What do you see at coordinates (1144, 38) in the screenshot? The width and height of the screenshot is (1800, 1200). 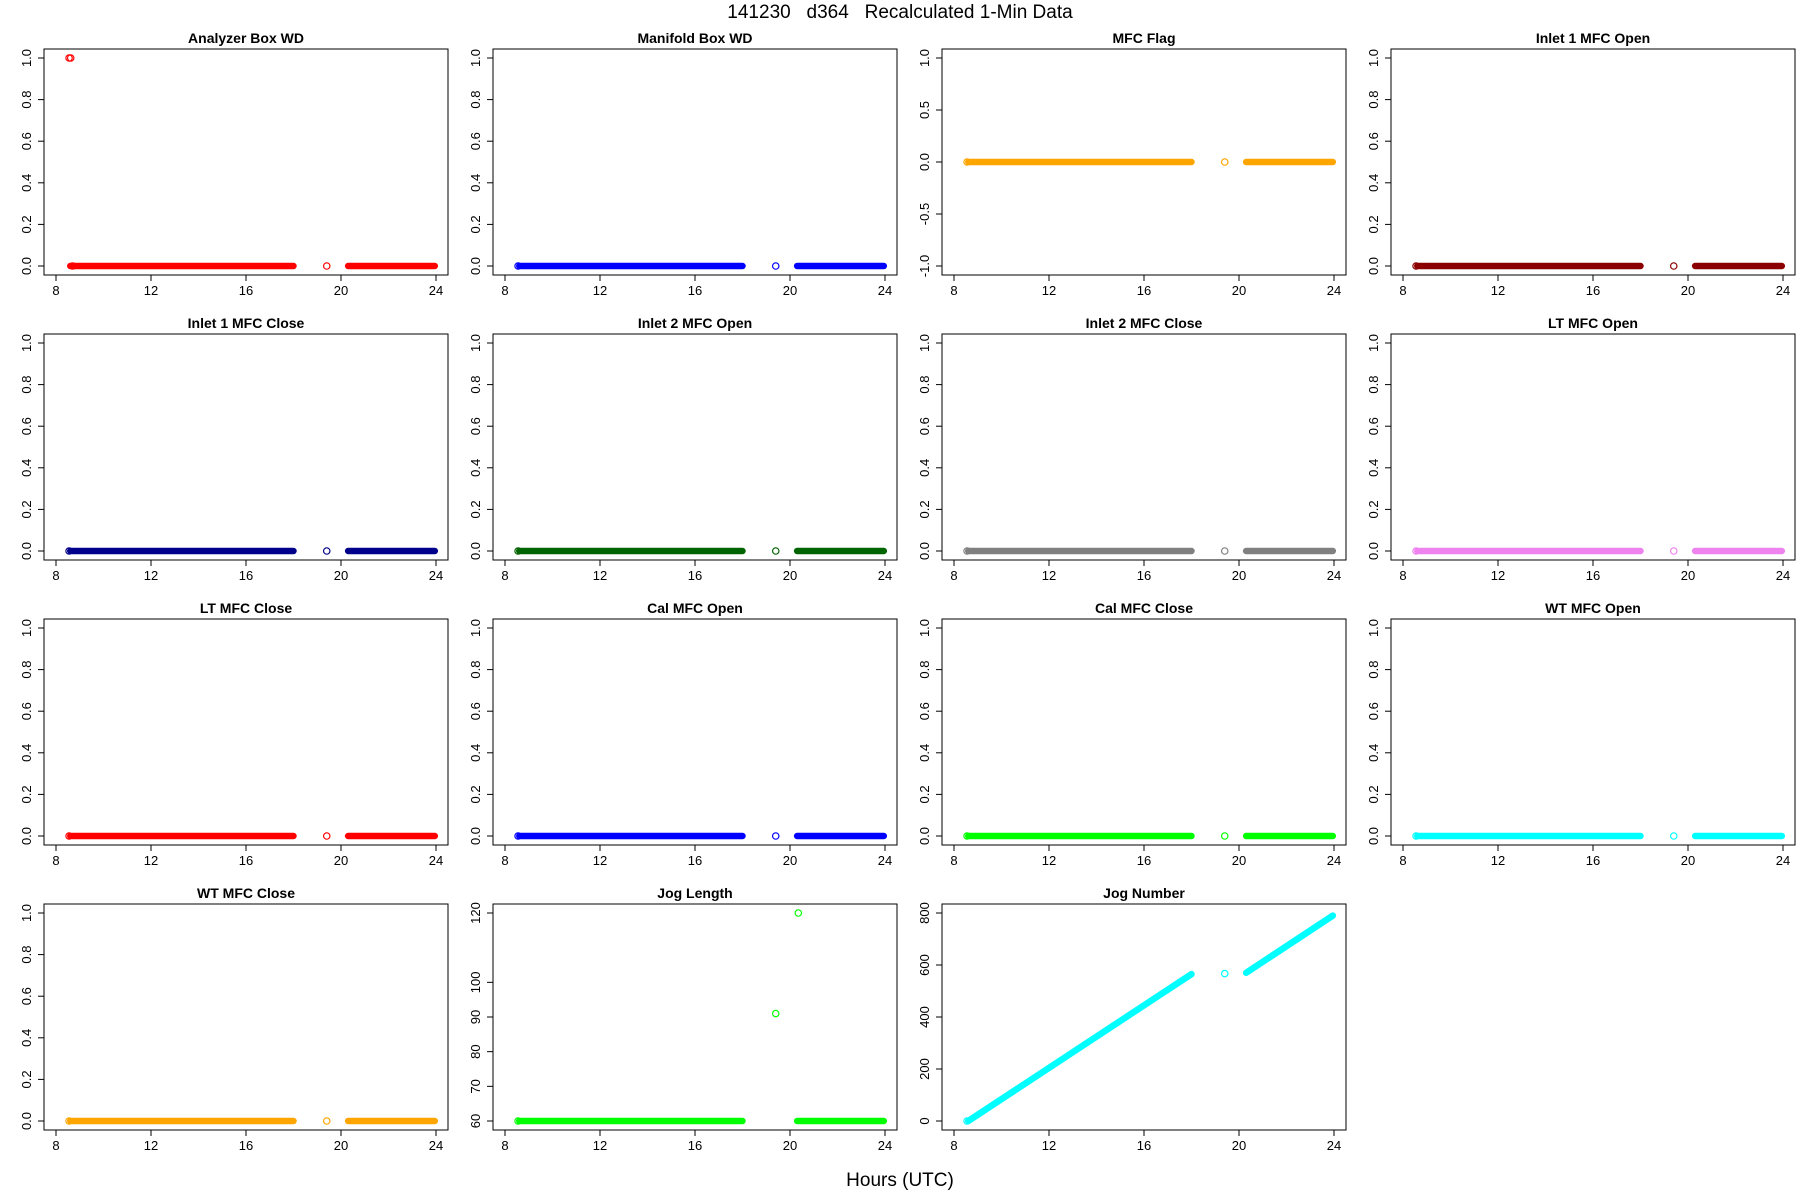 I see `panel-title: MFC Flag` at bounding box center [1144, 38].